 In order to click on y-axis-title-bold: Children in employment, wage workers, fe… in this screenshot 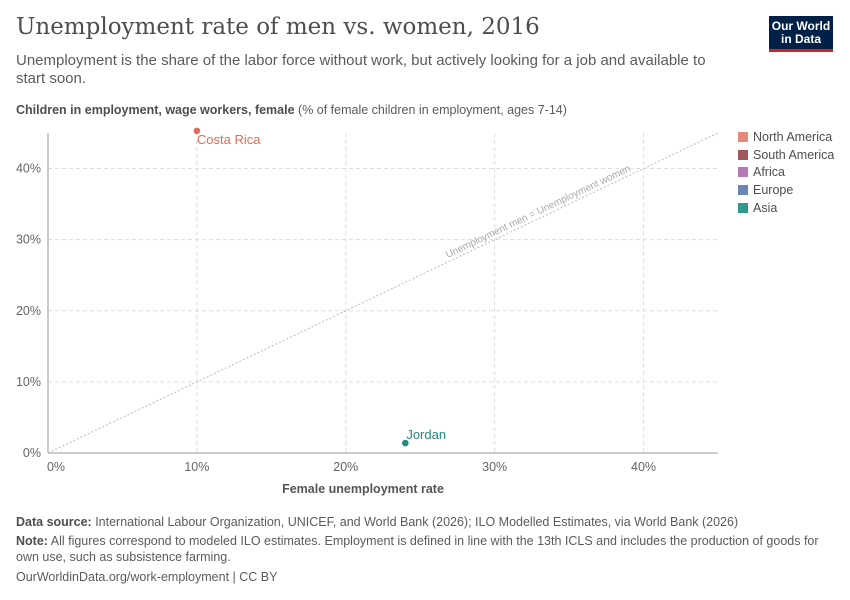, I will do `click(155, 110)`.